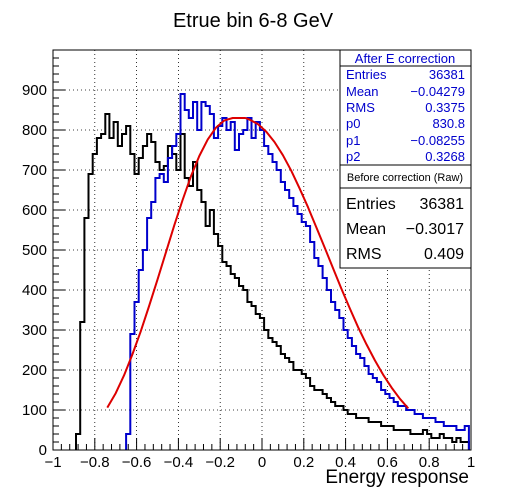 The image size is (523, 500). I want to click on stats-before-mean-value: −0.3017, so click(435, 229).